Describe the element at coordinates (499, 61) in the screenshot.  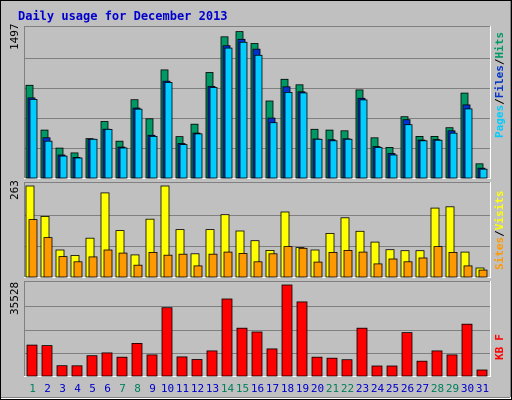
I see `legend-sep-2: /` at that location.